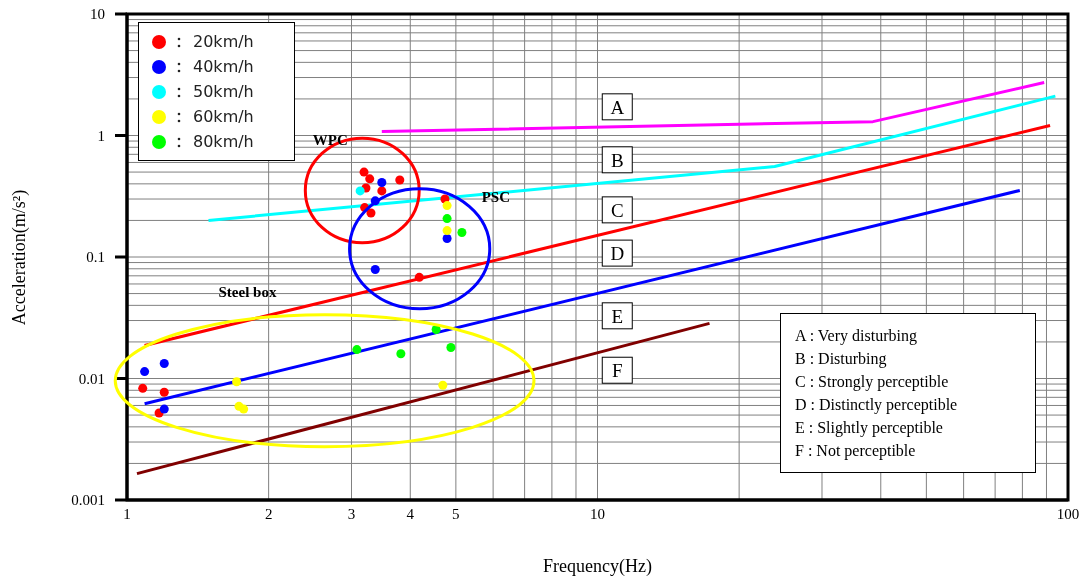  What do you see at coordinates (223, 41) in the screenshot?
I see `legend-label: 20km/h` at bounding box center [223, 41].